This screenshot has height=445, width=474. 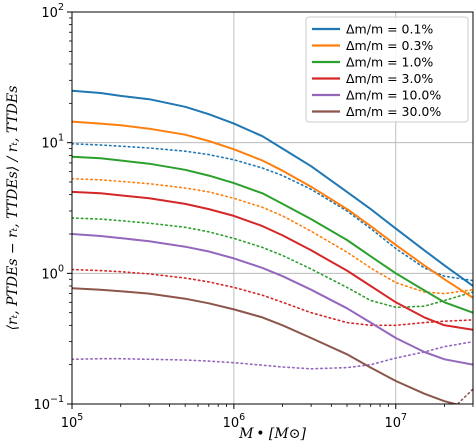 What do you see at coordinates (52, 11) in the screenshot?
I see `y-tick-label: 10²` at bounding box center [52, 11].